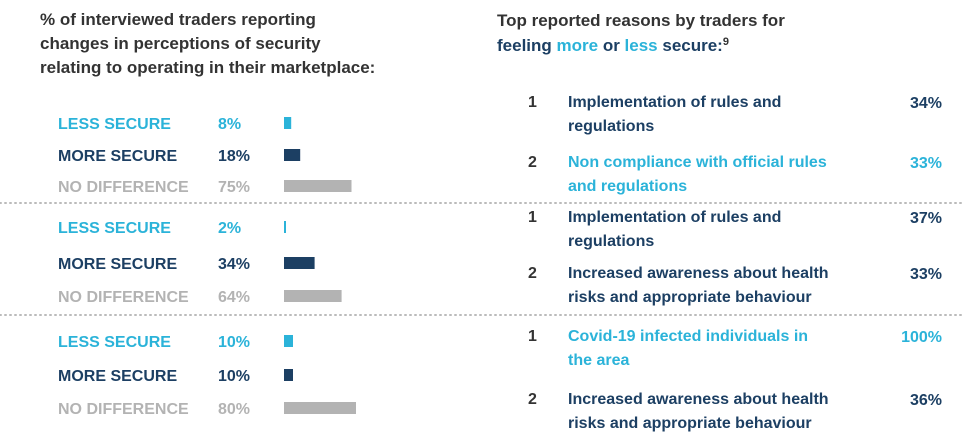 This screenshot has height=433, width=962. Describe the element at coordinates (178, 19) in the screenshot. I see `left-title: % of interviewed traders reporting` at that location.